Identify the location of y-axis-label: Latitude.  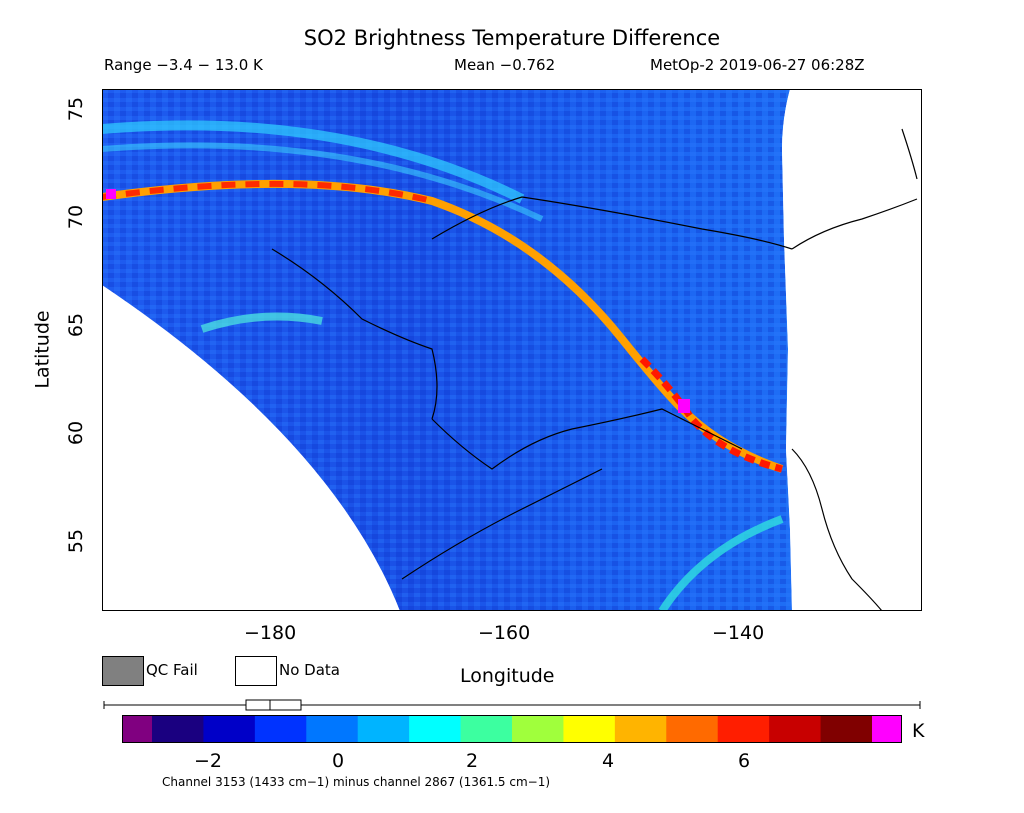
(42, 349).